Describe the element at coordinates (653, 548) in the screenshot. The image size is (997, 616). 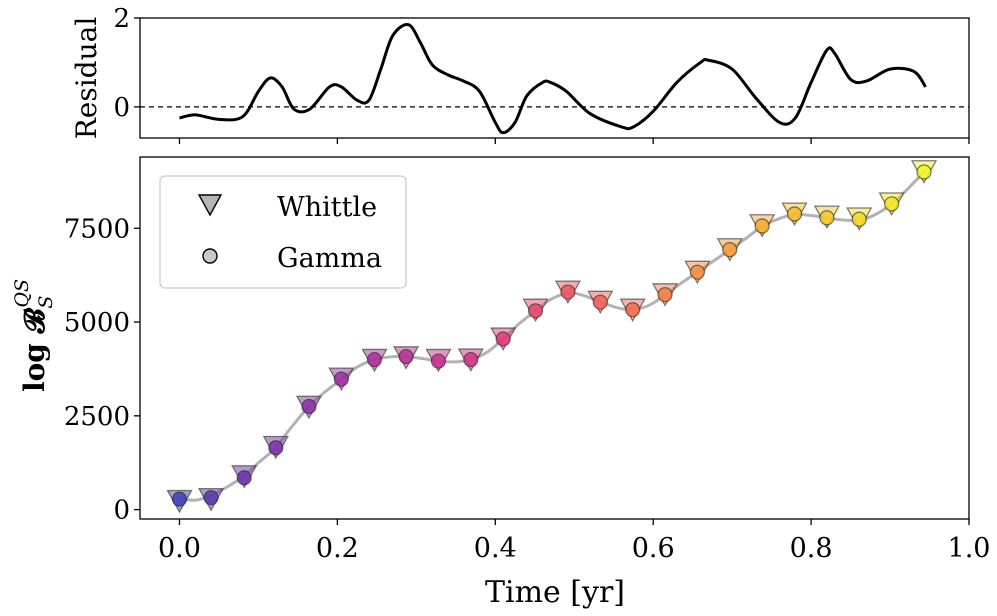
I see `xtick-label: 0.6` at that location.